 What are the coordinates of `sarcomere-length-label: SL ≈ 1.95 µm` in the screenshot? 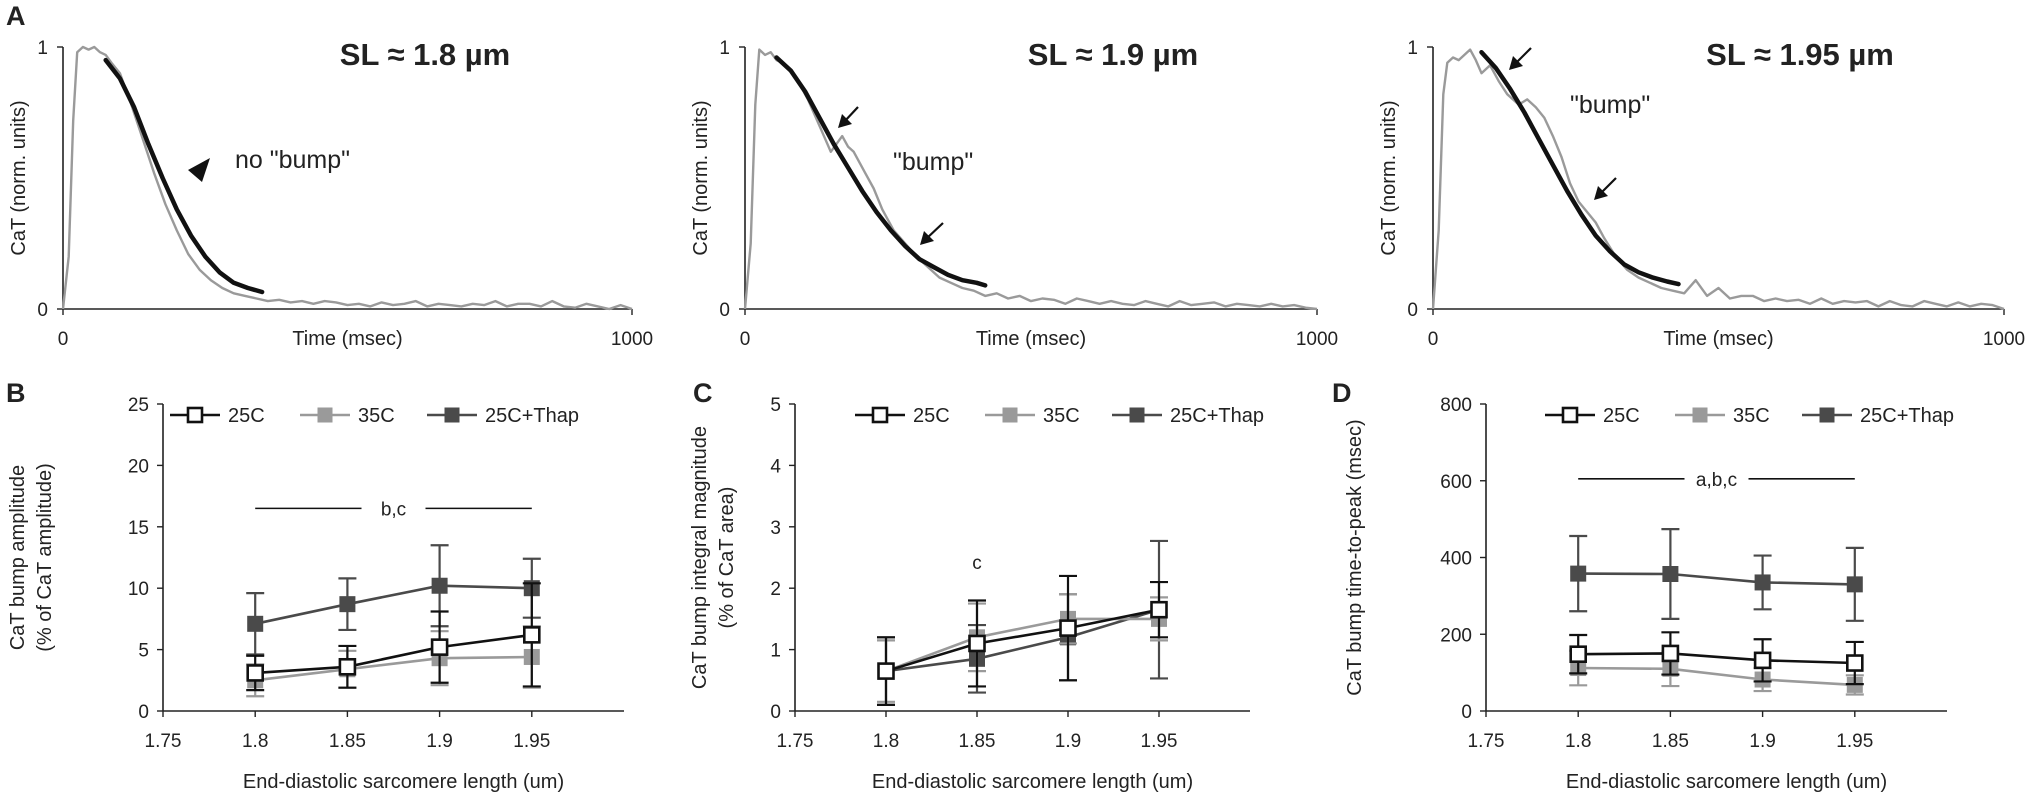 It's located at (1800, 54).